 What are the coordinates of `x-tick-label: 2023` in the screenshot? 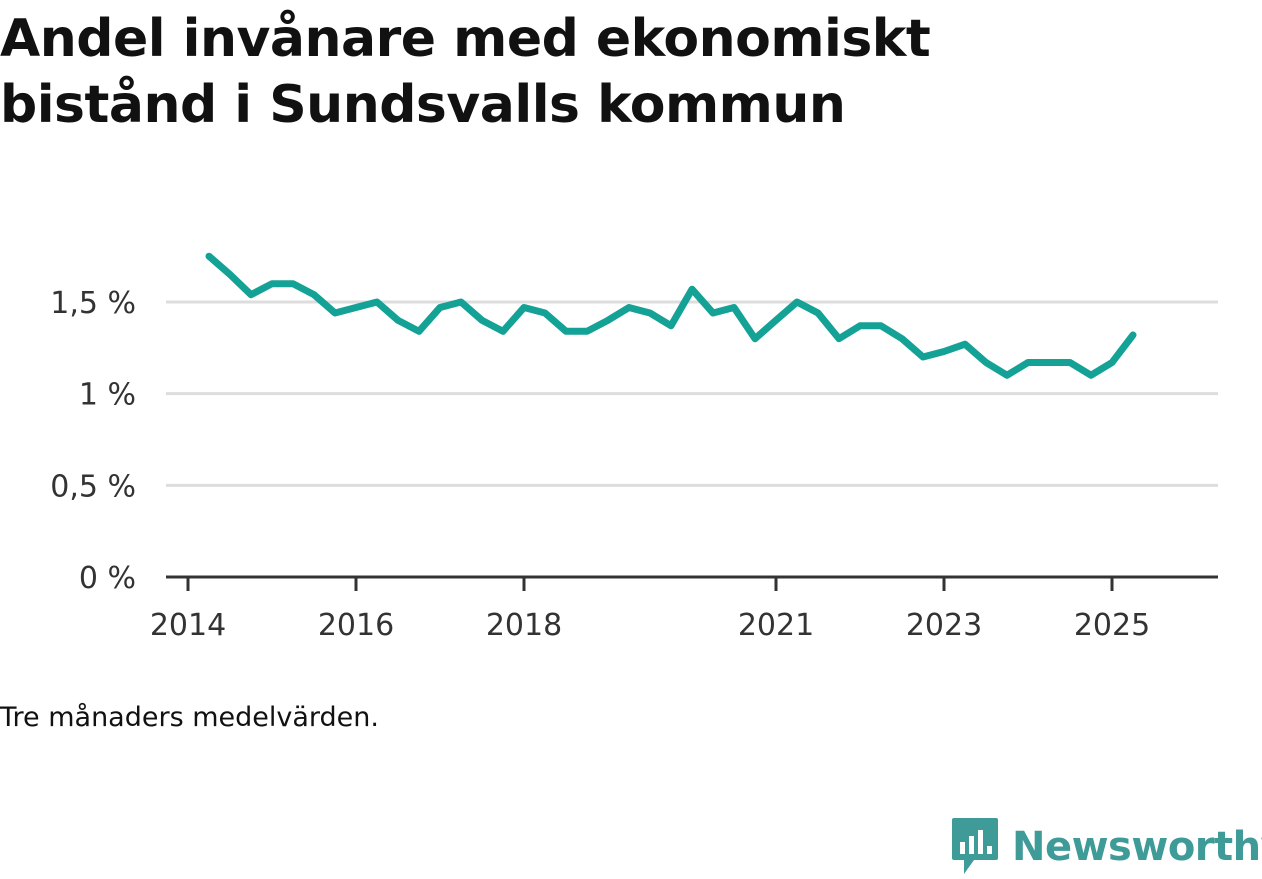 It's located at (944, 625).